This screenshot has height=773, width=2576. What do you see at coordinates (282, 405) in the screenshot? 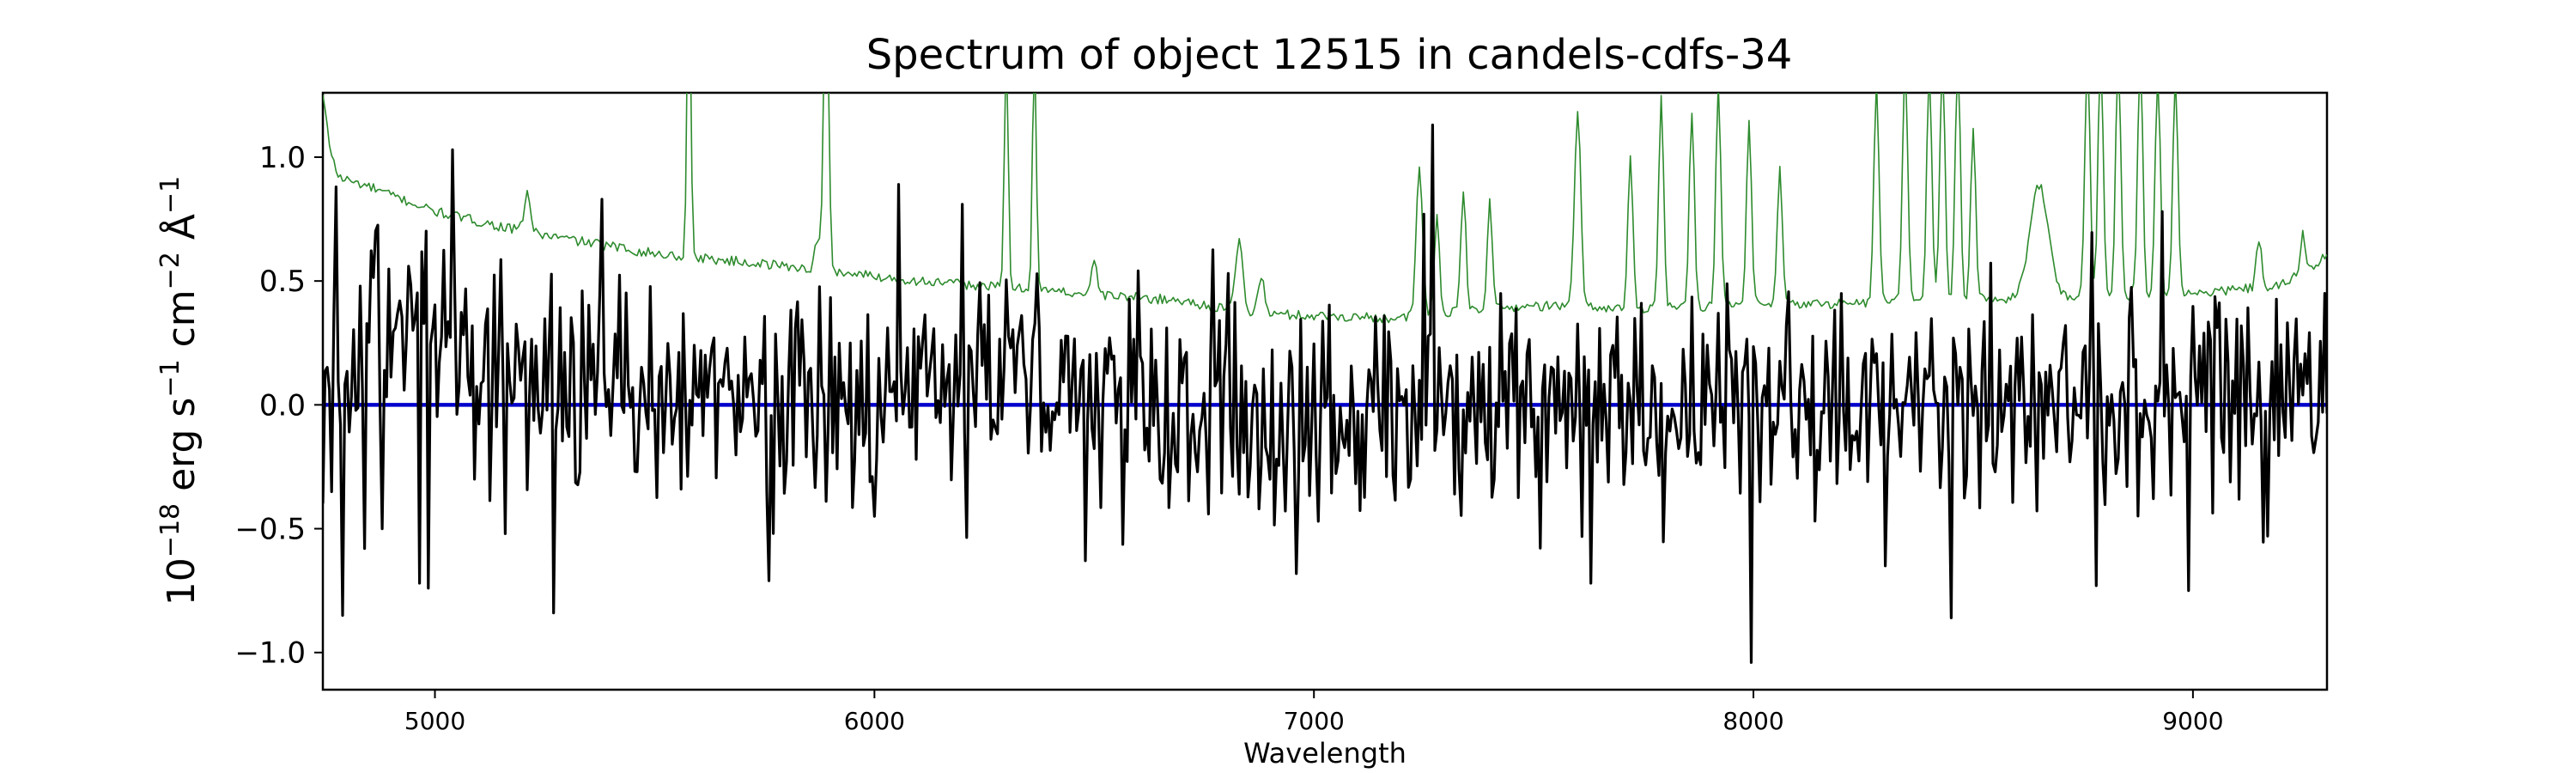
I see `y-tick-label: 0.0` at bounding box center [282, 405].